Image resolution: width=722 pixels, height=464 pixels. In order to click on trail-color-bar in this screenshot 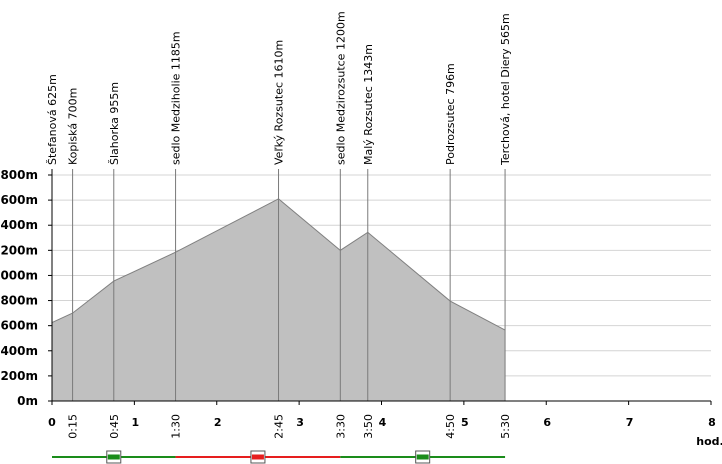, I will do `click(279, 457)`.